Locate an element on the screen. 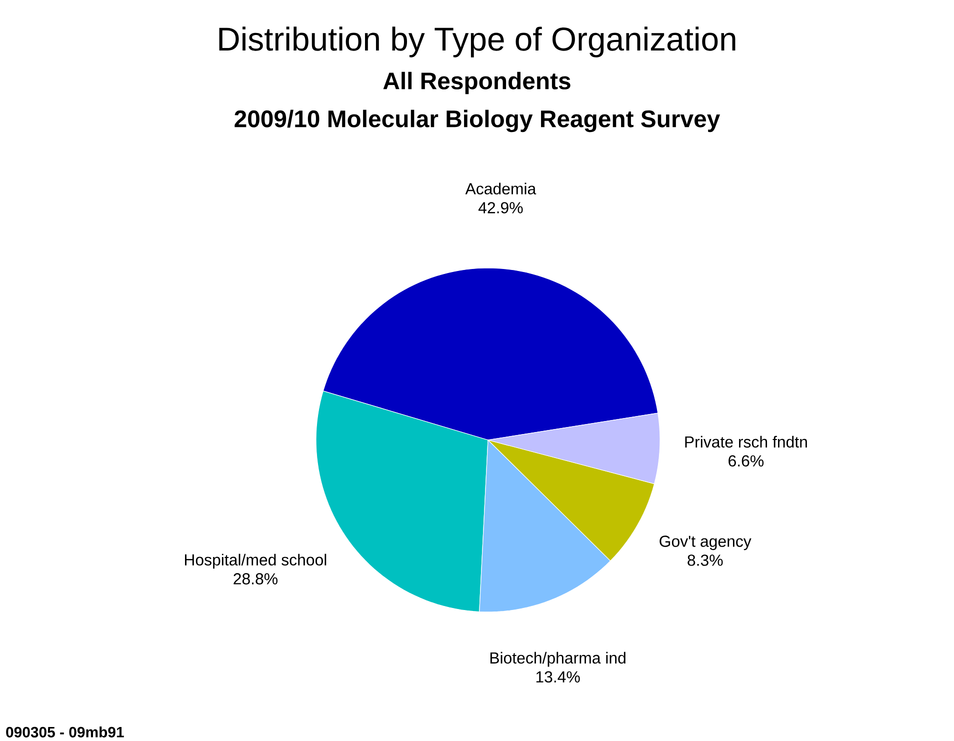  slice-label: Hospital/med school is located at coordinates (255, 561).